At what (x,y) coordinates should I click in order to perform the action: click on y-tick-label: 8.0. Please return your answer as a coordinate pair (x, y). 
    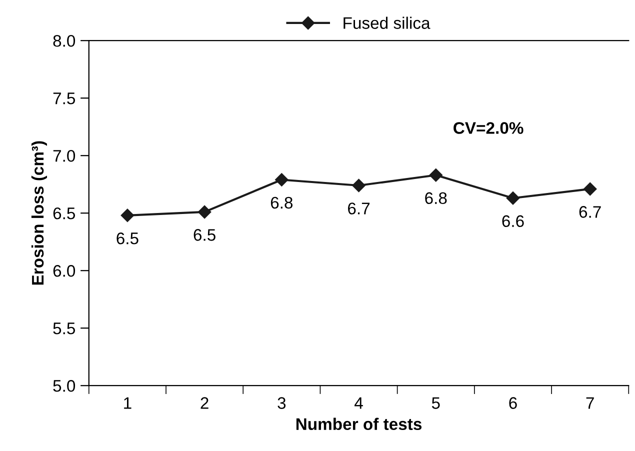
    Looking at the image, I should click on (64, 40).